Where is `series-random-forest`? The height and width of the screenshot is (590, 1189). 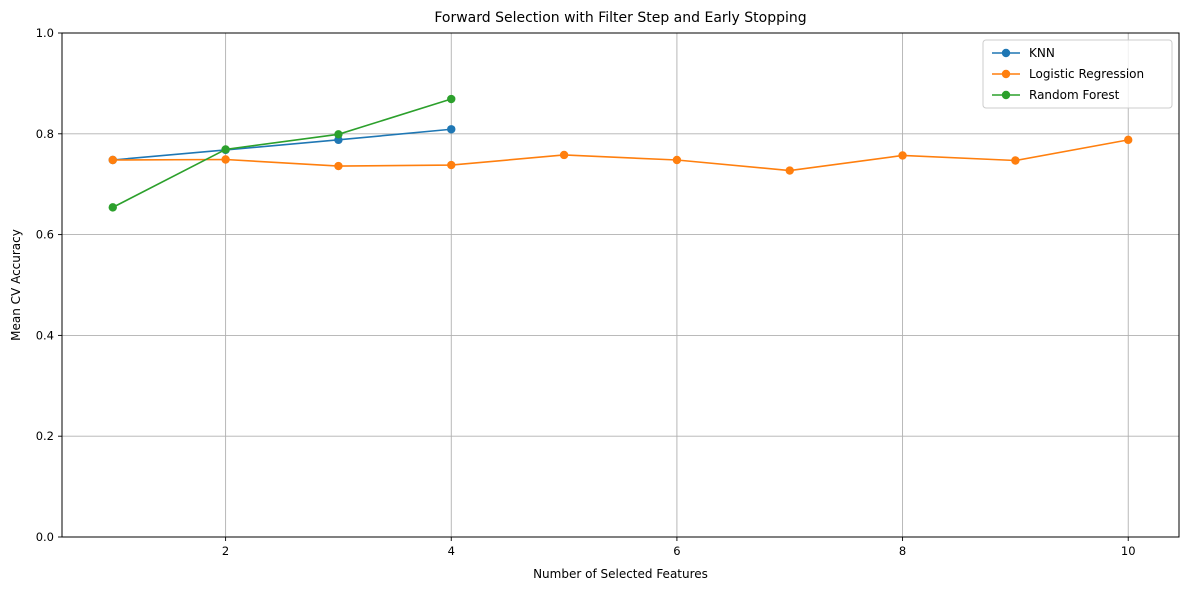 series-random-forest is located at coordinates (282, 153).